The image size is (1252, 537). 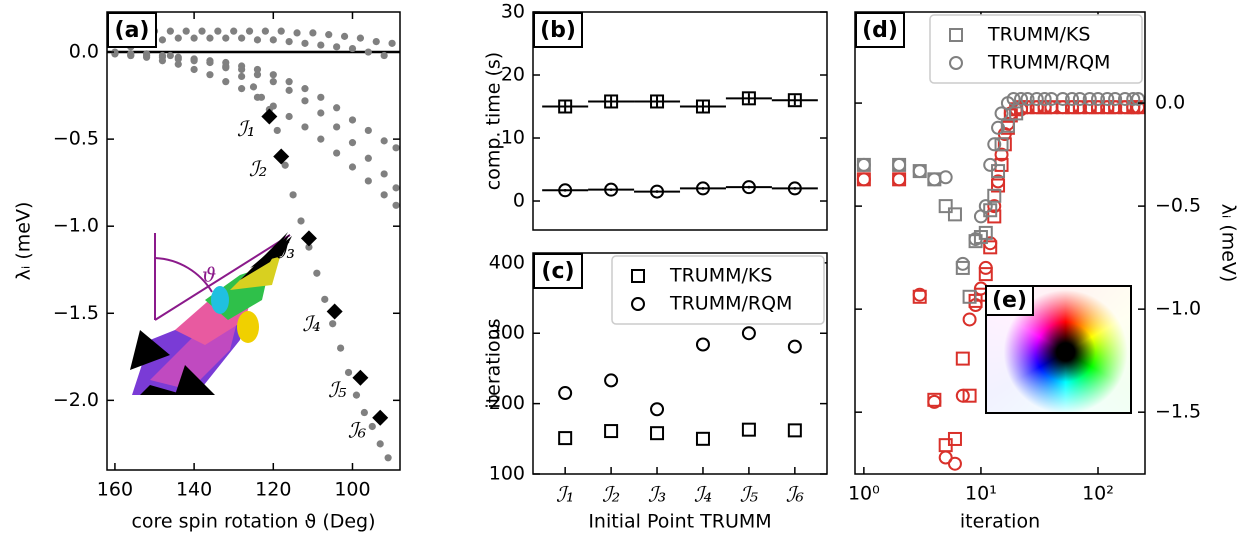 What do you see at coordinates (115, 490) in the screenshot?
I see `x-tick-label: 160` at bounding box center [115, 490].